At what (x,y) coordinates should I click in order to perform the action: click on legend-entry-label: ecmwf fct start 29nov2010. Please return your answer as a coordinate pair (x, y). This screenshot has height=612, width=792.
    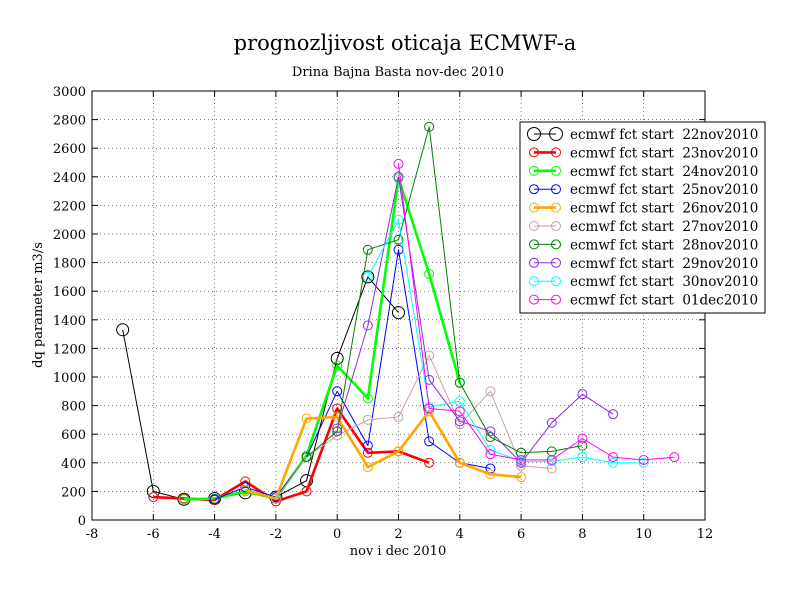
    Looking at the image, I should click on (664, 264).